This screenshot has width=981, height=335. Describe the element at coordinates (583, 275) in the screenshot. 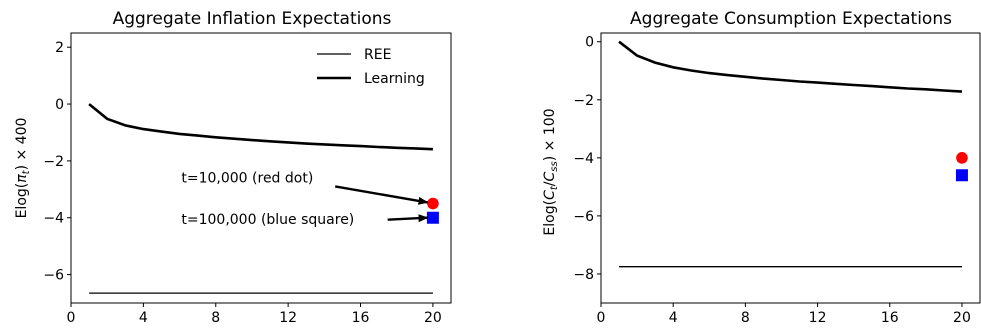

I see `y-tick-label: −8` at that location.